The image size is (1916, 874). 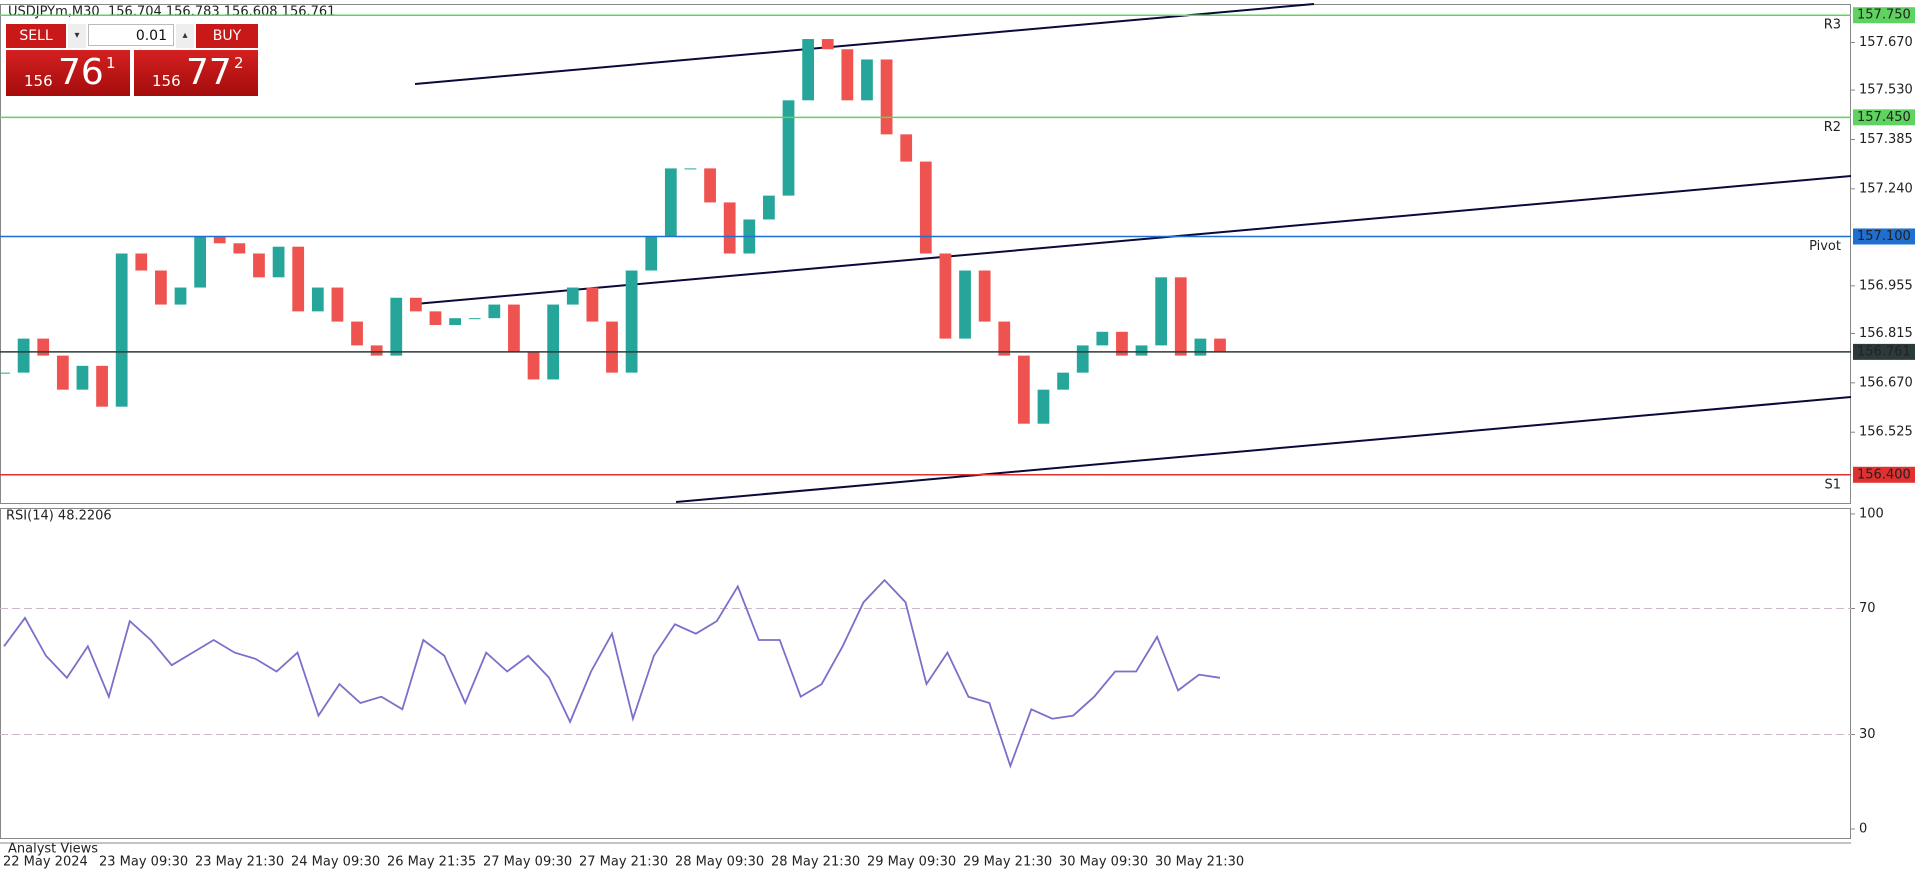 I want to click on x-tick-label: 30 May 21:30, so click(x=1199, y=862).